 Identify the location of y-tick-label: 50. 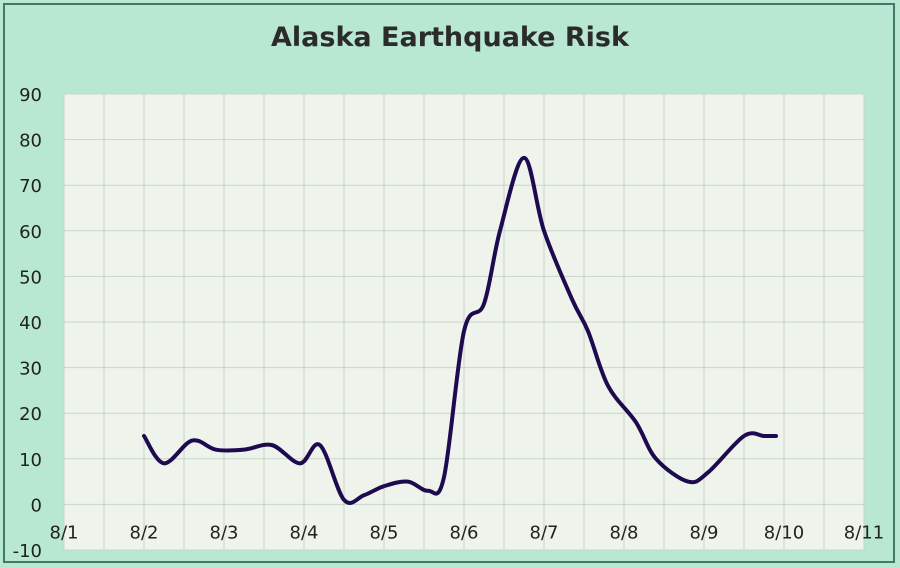
(30, 277).